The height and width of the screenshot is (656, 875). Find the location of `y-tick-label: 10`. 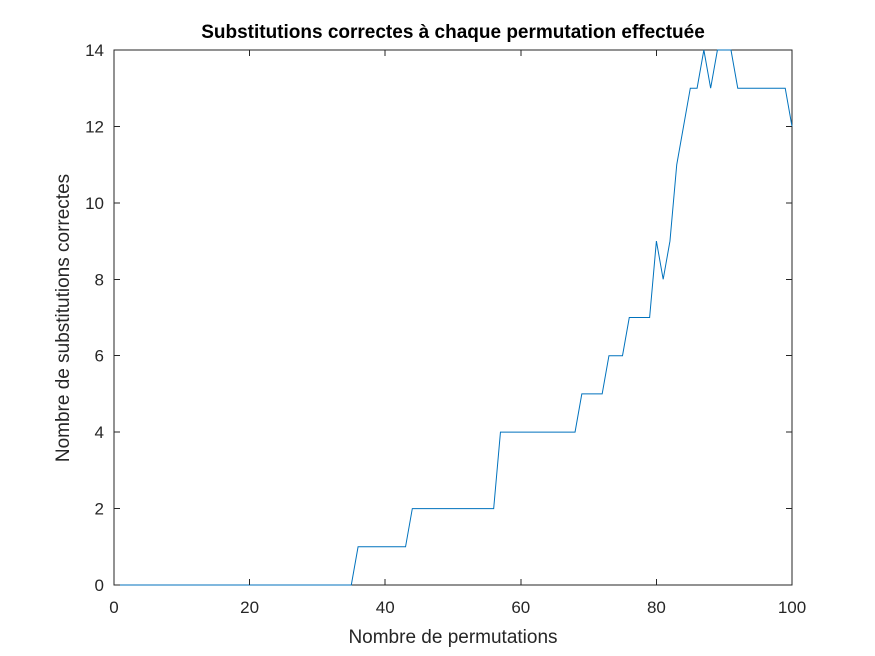

y-tick-label: 10 is located at coordinates (94, 203).